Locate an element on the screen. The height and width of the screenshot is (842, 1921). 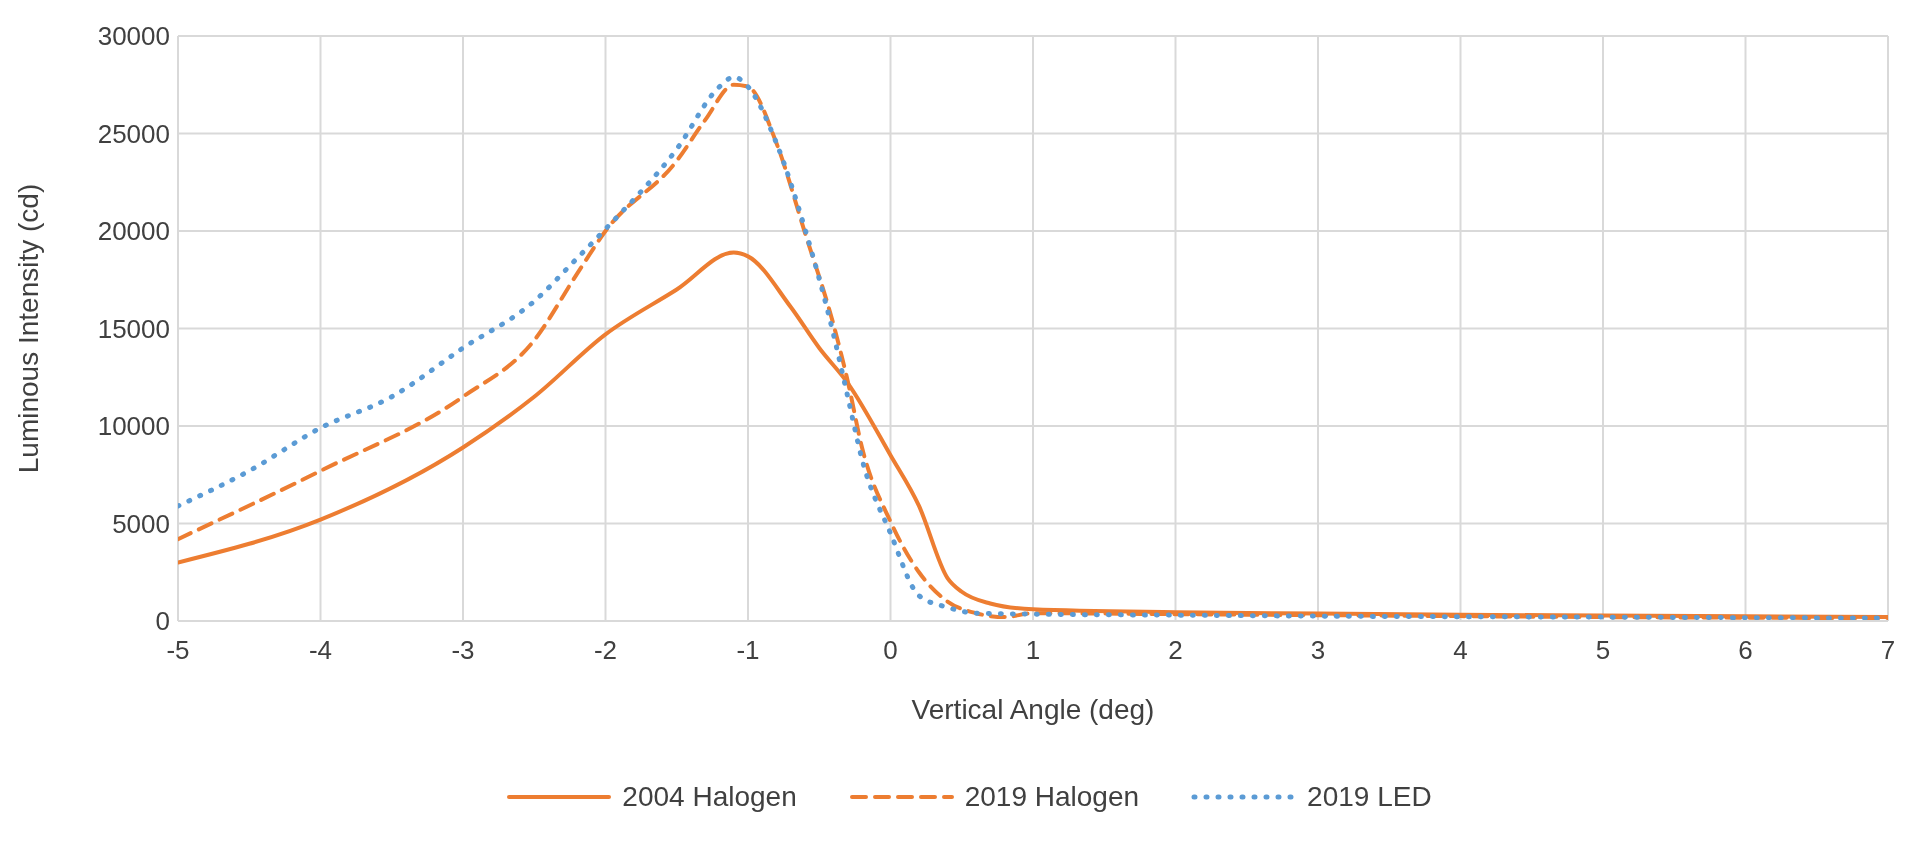
y-tick-label: 10000 is located at coordinates (133, 426).